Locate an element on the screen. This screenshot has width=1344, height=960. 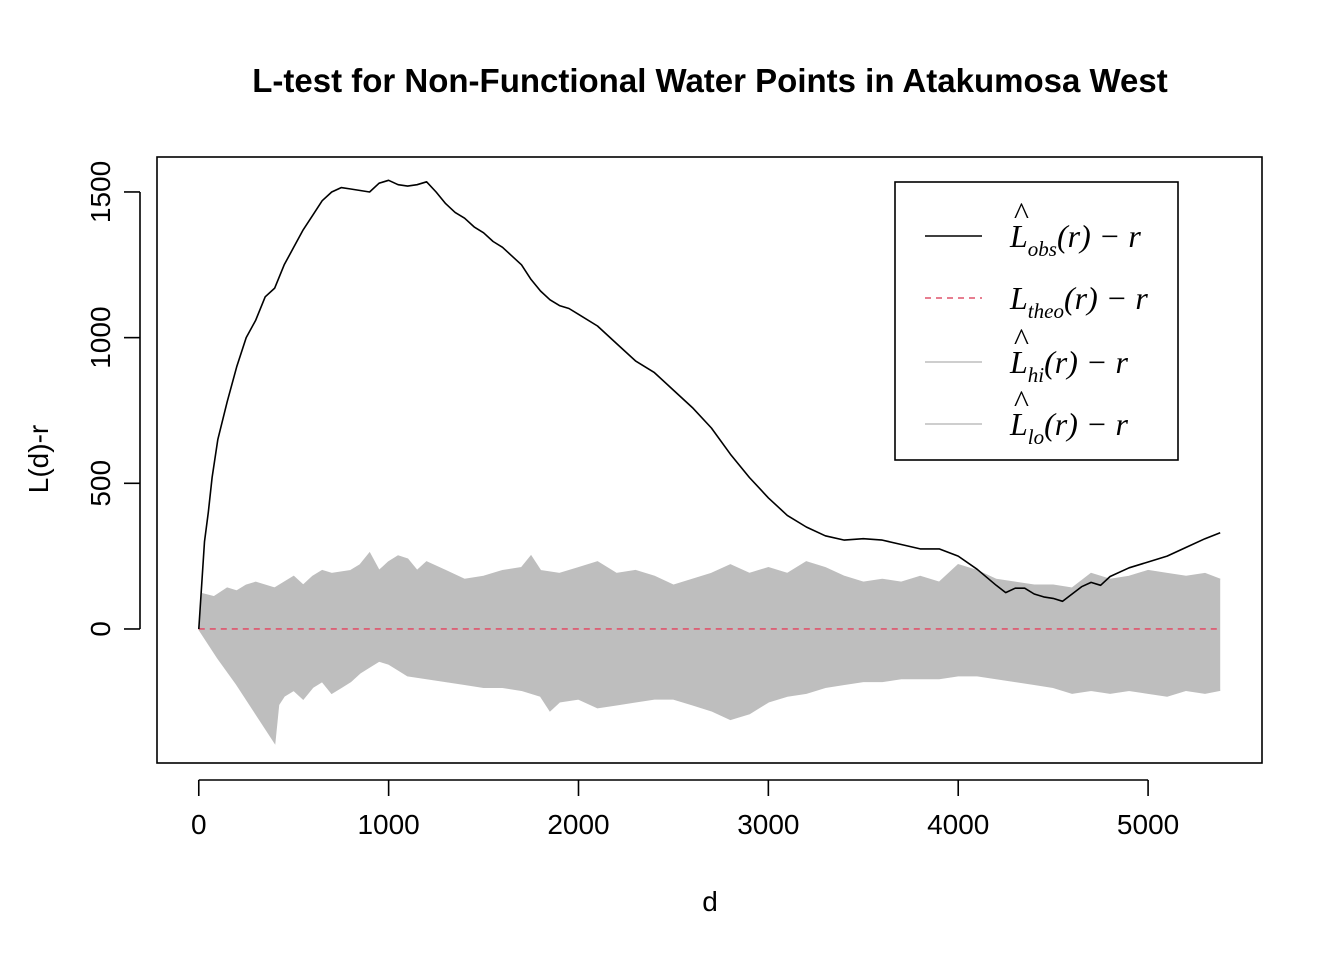
legend-label-hi: Lhi(r) − r is located at coordinates (1069, 365).